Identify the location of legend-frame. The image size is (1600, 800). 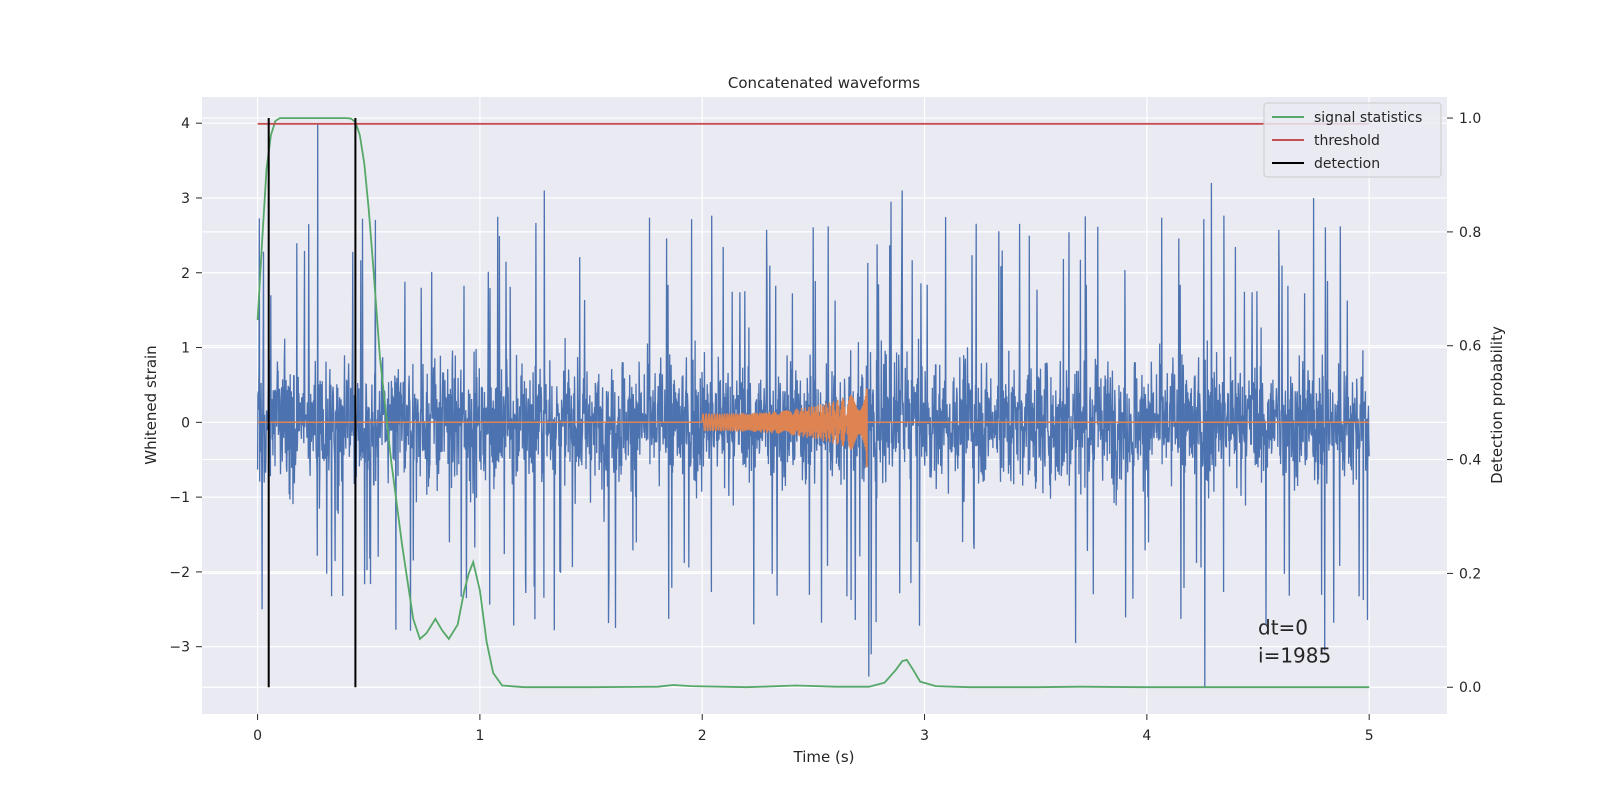
(1352, 140).